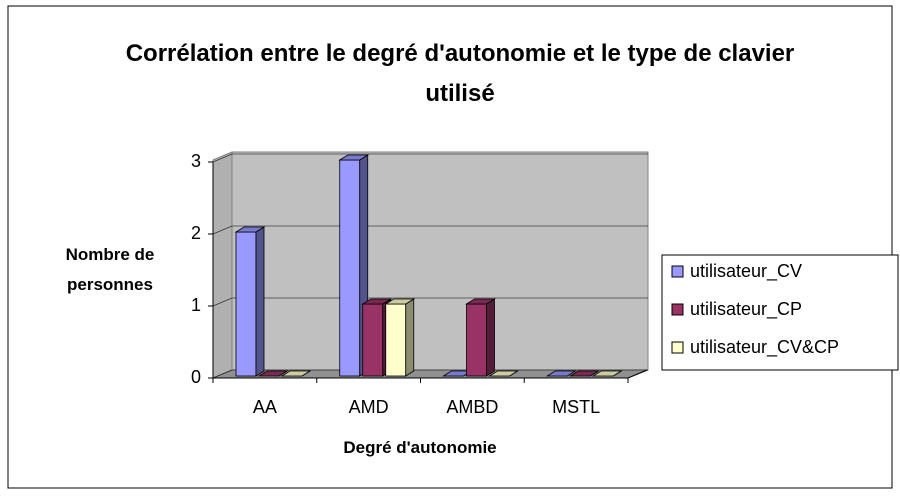 This screenshot has height=496, width=900. Describe the element at coordinates (196, 377) in the screenshot. I see `y-tick-label: 0` at that location.